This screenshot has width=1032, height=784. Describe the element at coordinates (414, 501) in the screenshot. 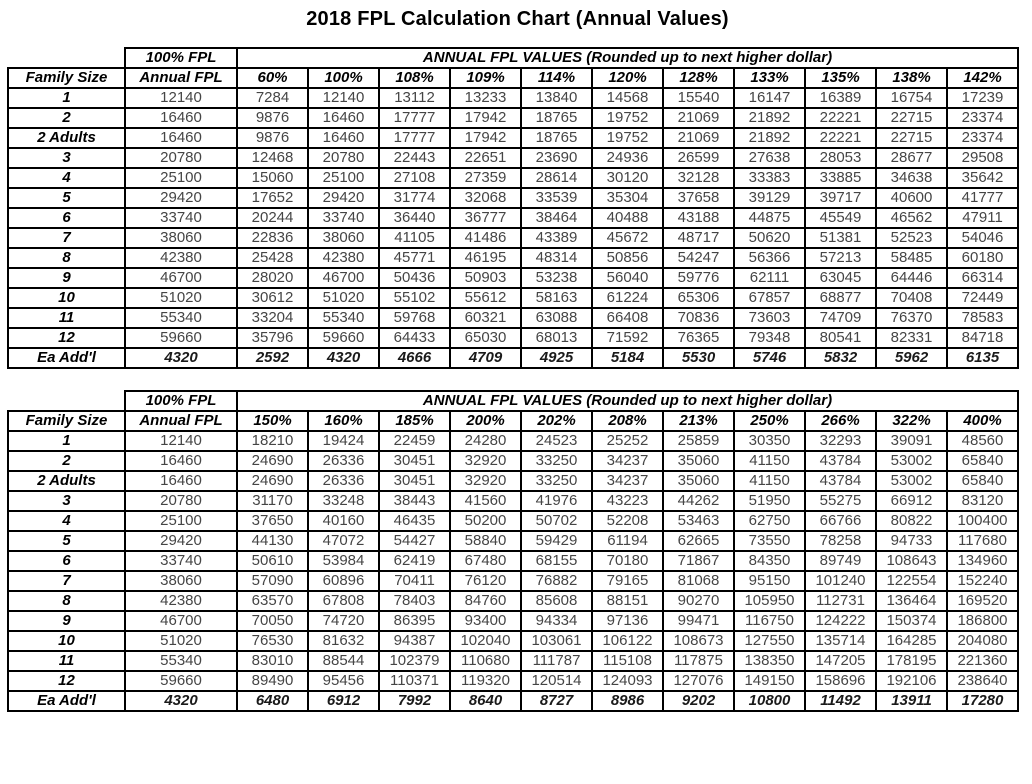

I see `value-cell: 38443` at that location.